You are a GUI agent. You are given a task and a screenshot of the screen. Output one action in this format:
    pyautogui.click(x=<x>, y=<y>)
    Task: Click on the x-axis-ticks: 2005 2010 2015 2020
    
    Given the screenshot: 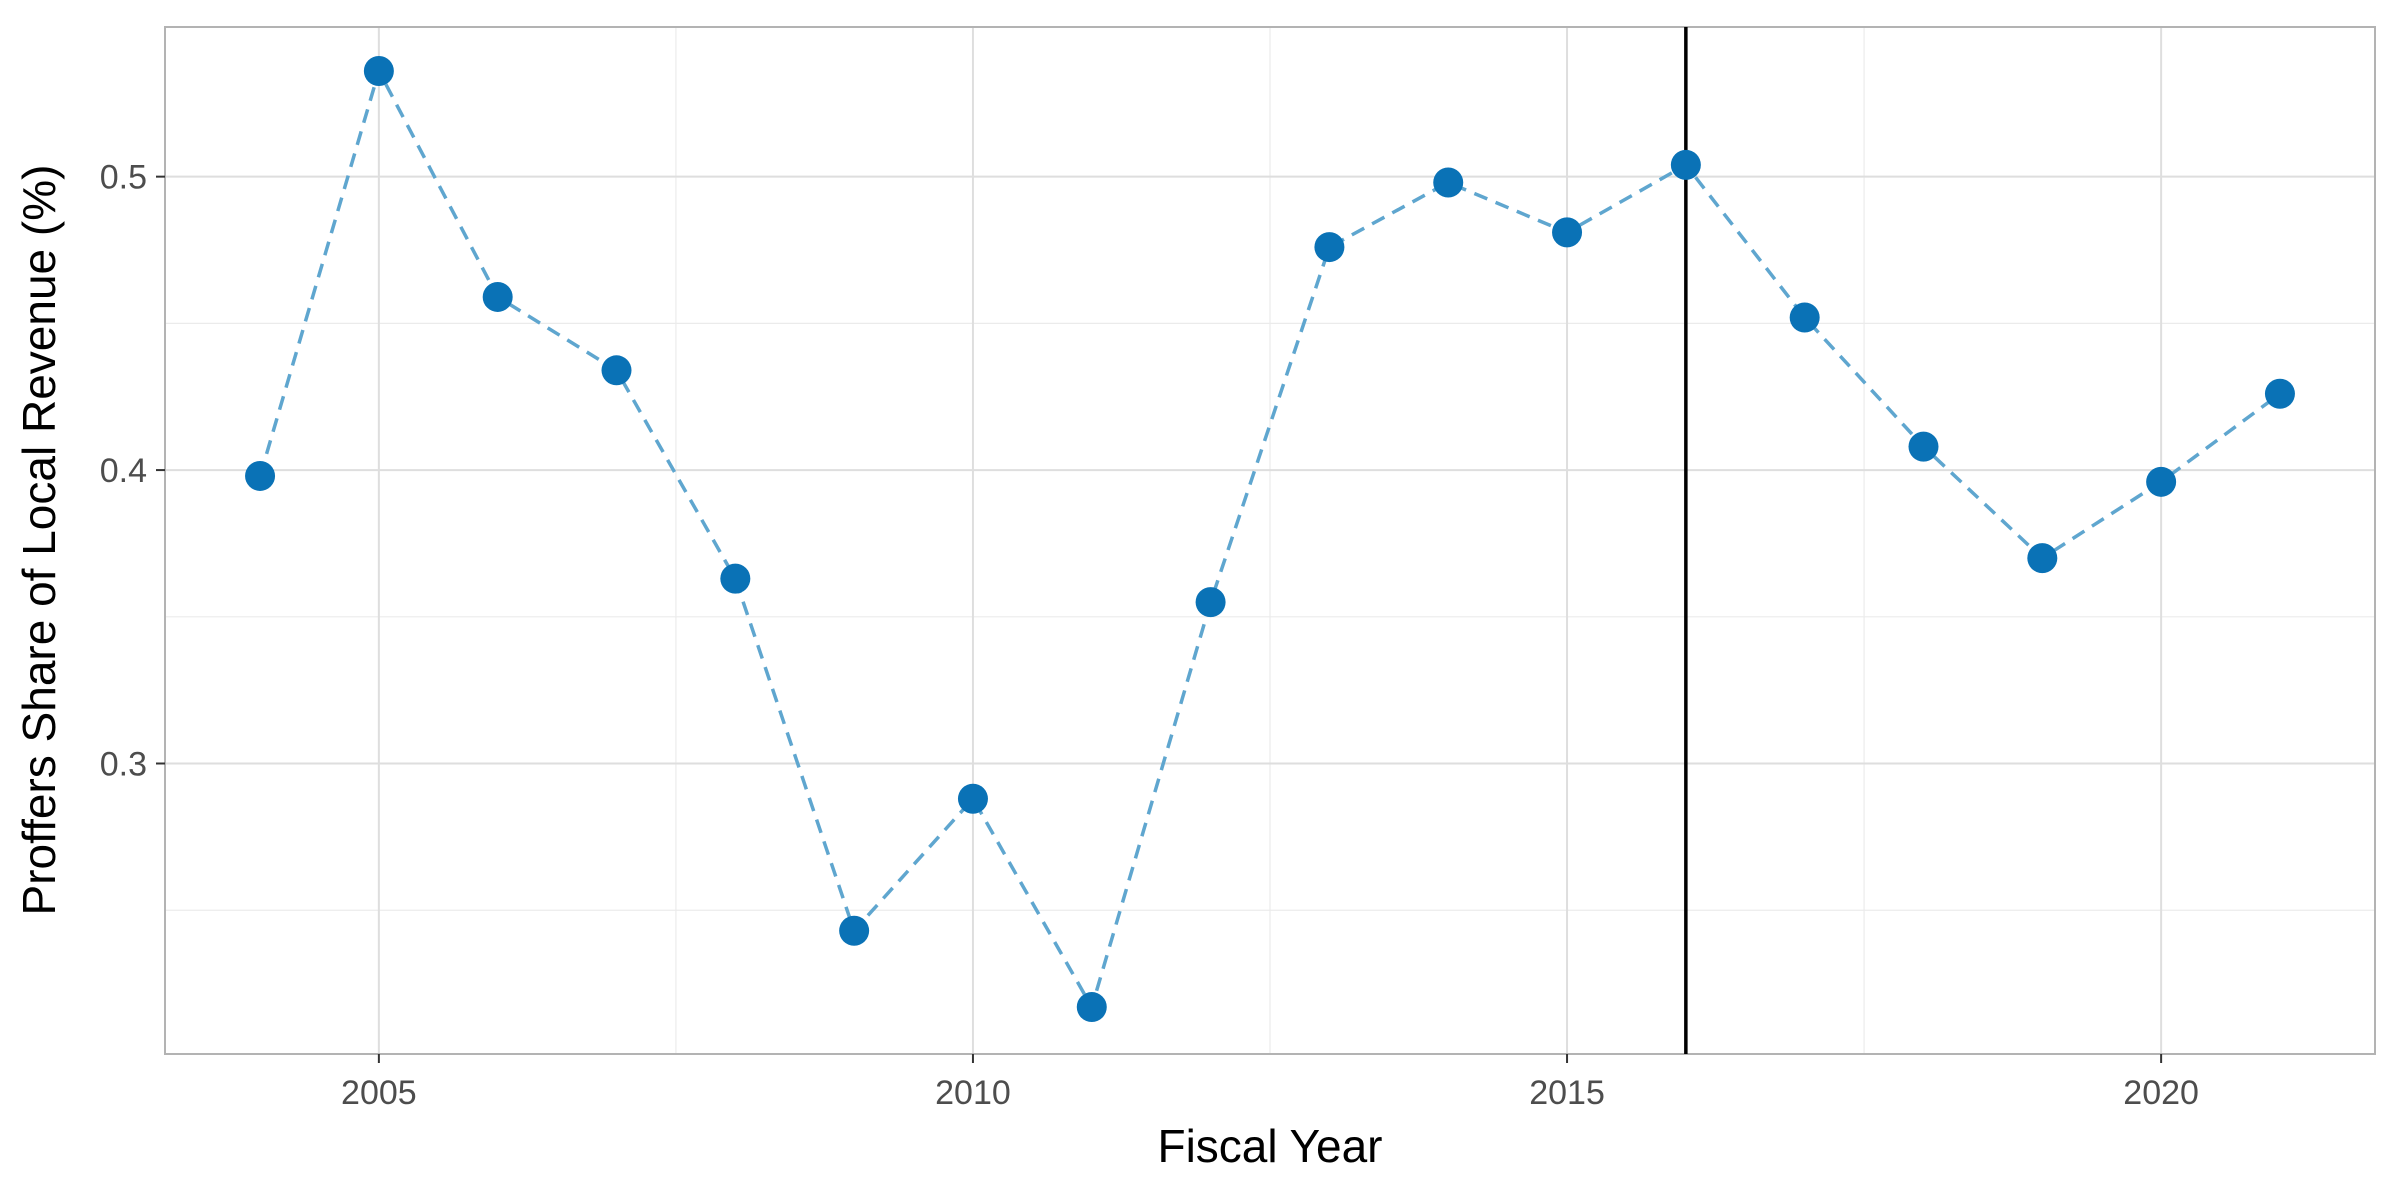 What is the action you would take?
    pyautogui.click(x=1270, y=1083)
    